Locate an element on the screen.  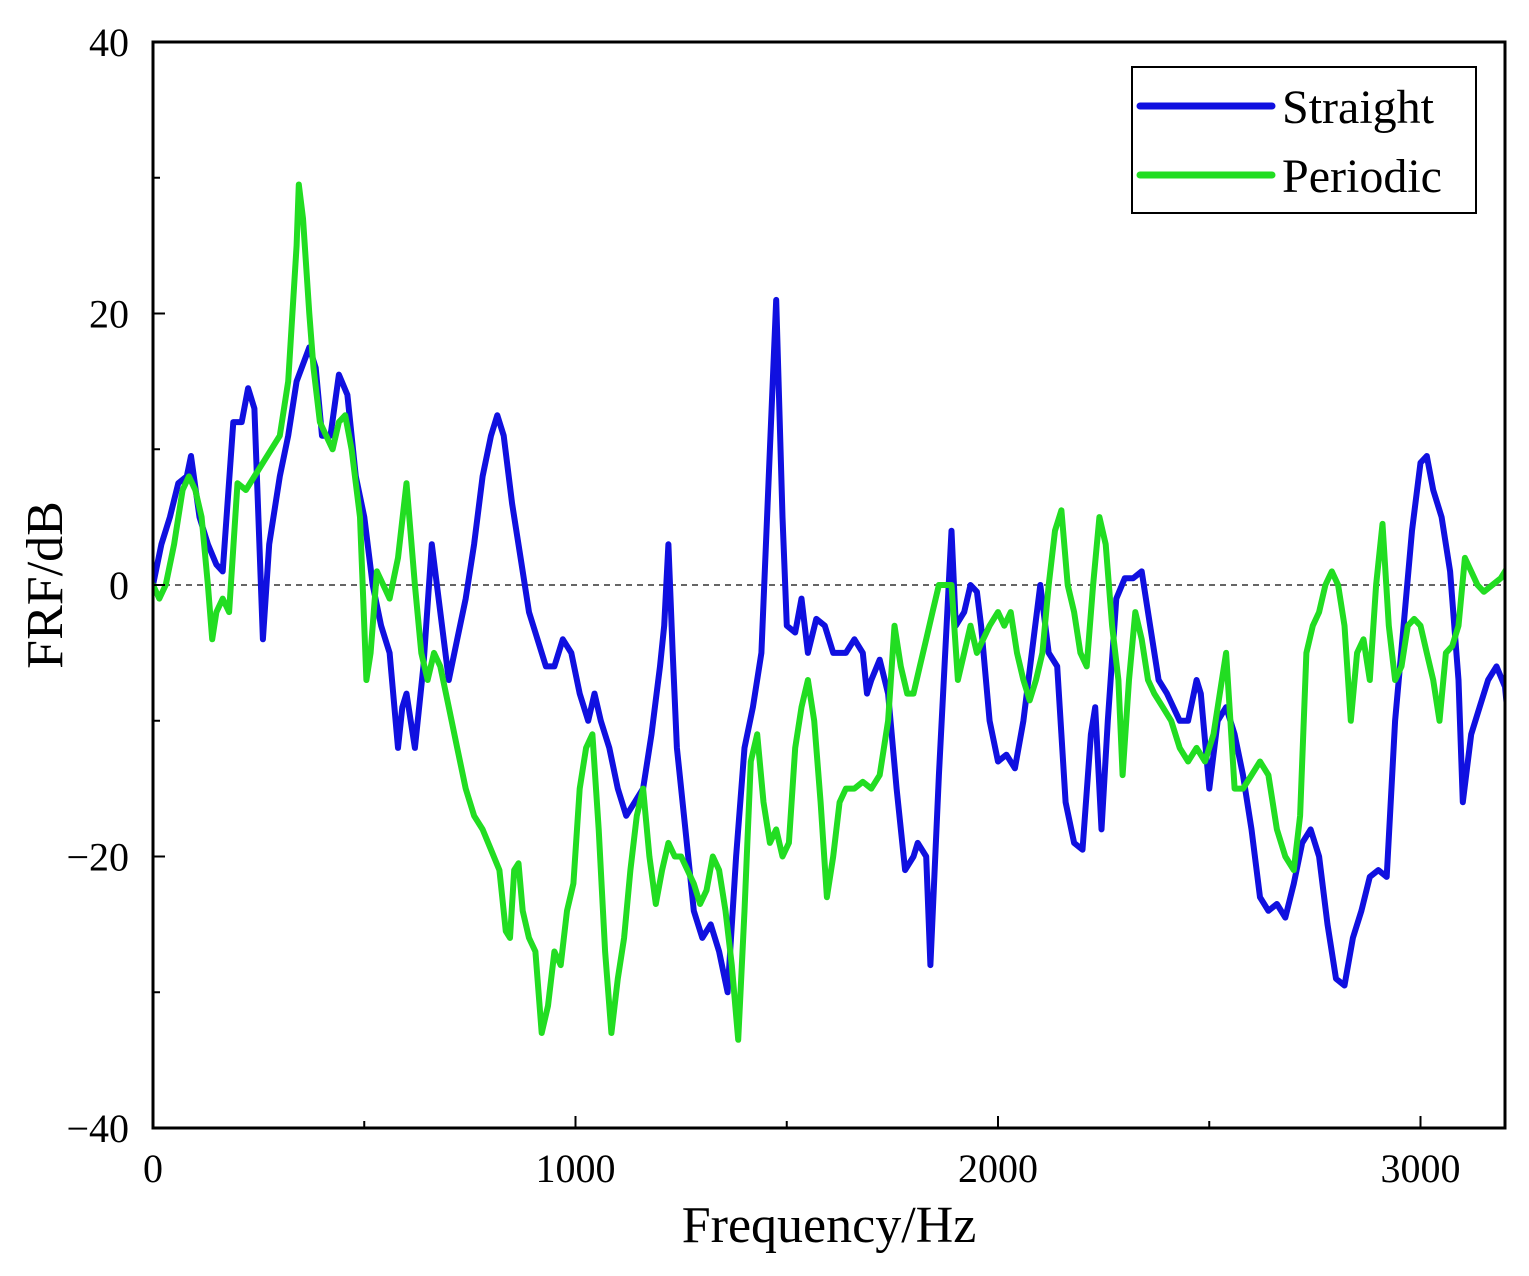
legend-box is located at coordinates (1304, 140).